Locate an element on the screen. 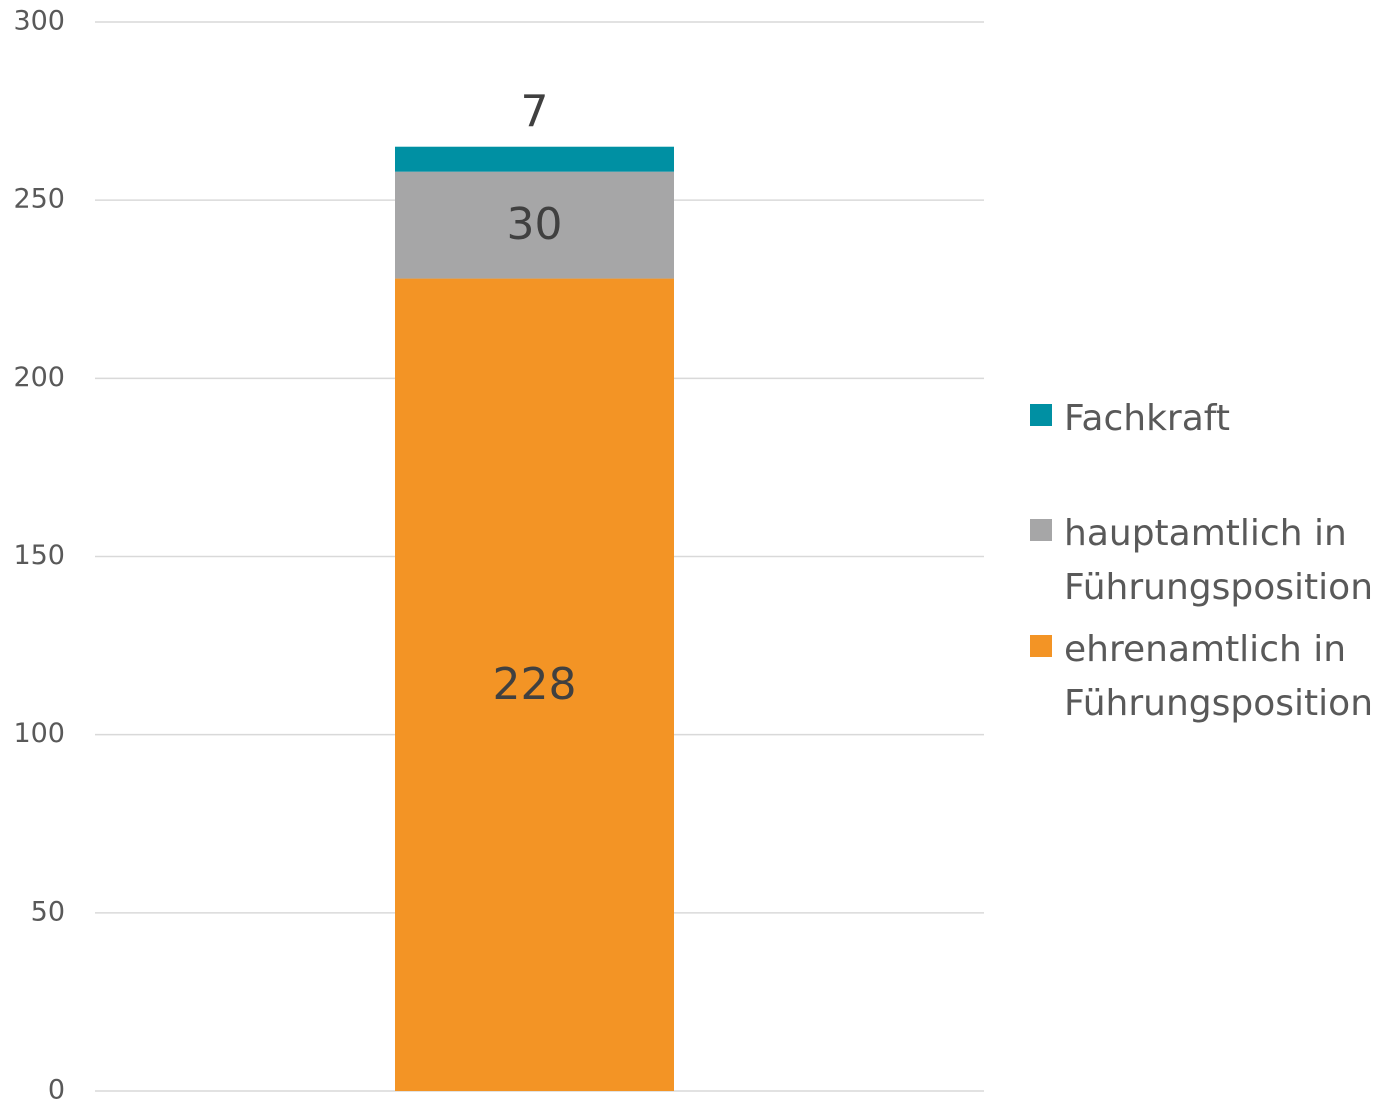 The height and width of the screenshot is (1102, 1384). legend-label: Fachkraft is located at coordinates (1147, 418).